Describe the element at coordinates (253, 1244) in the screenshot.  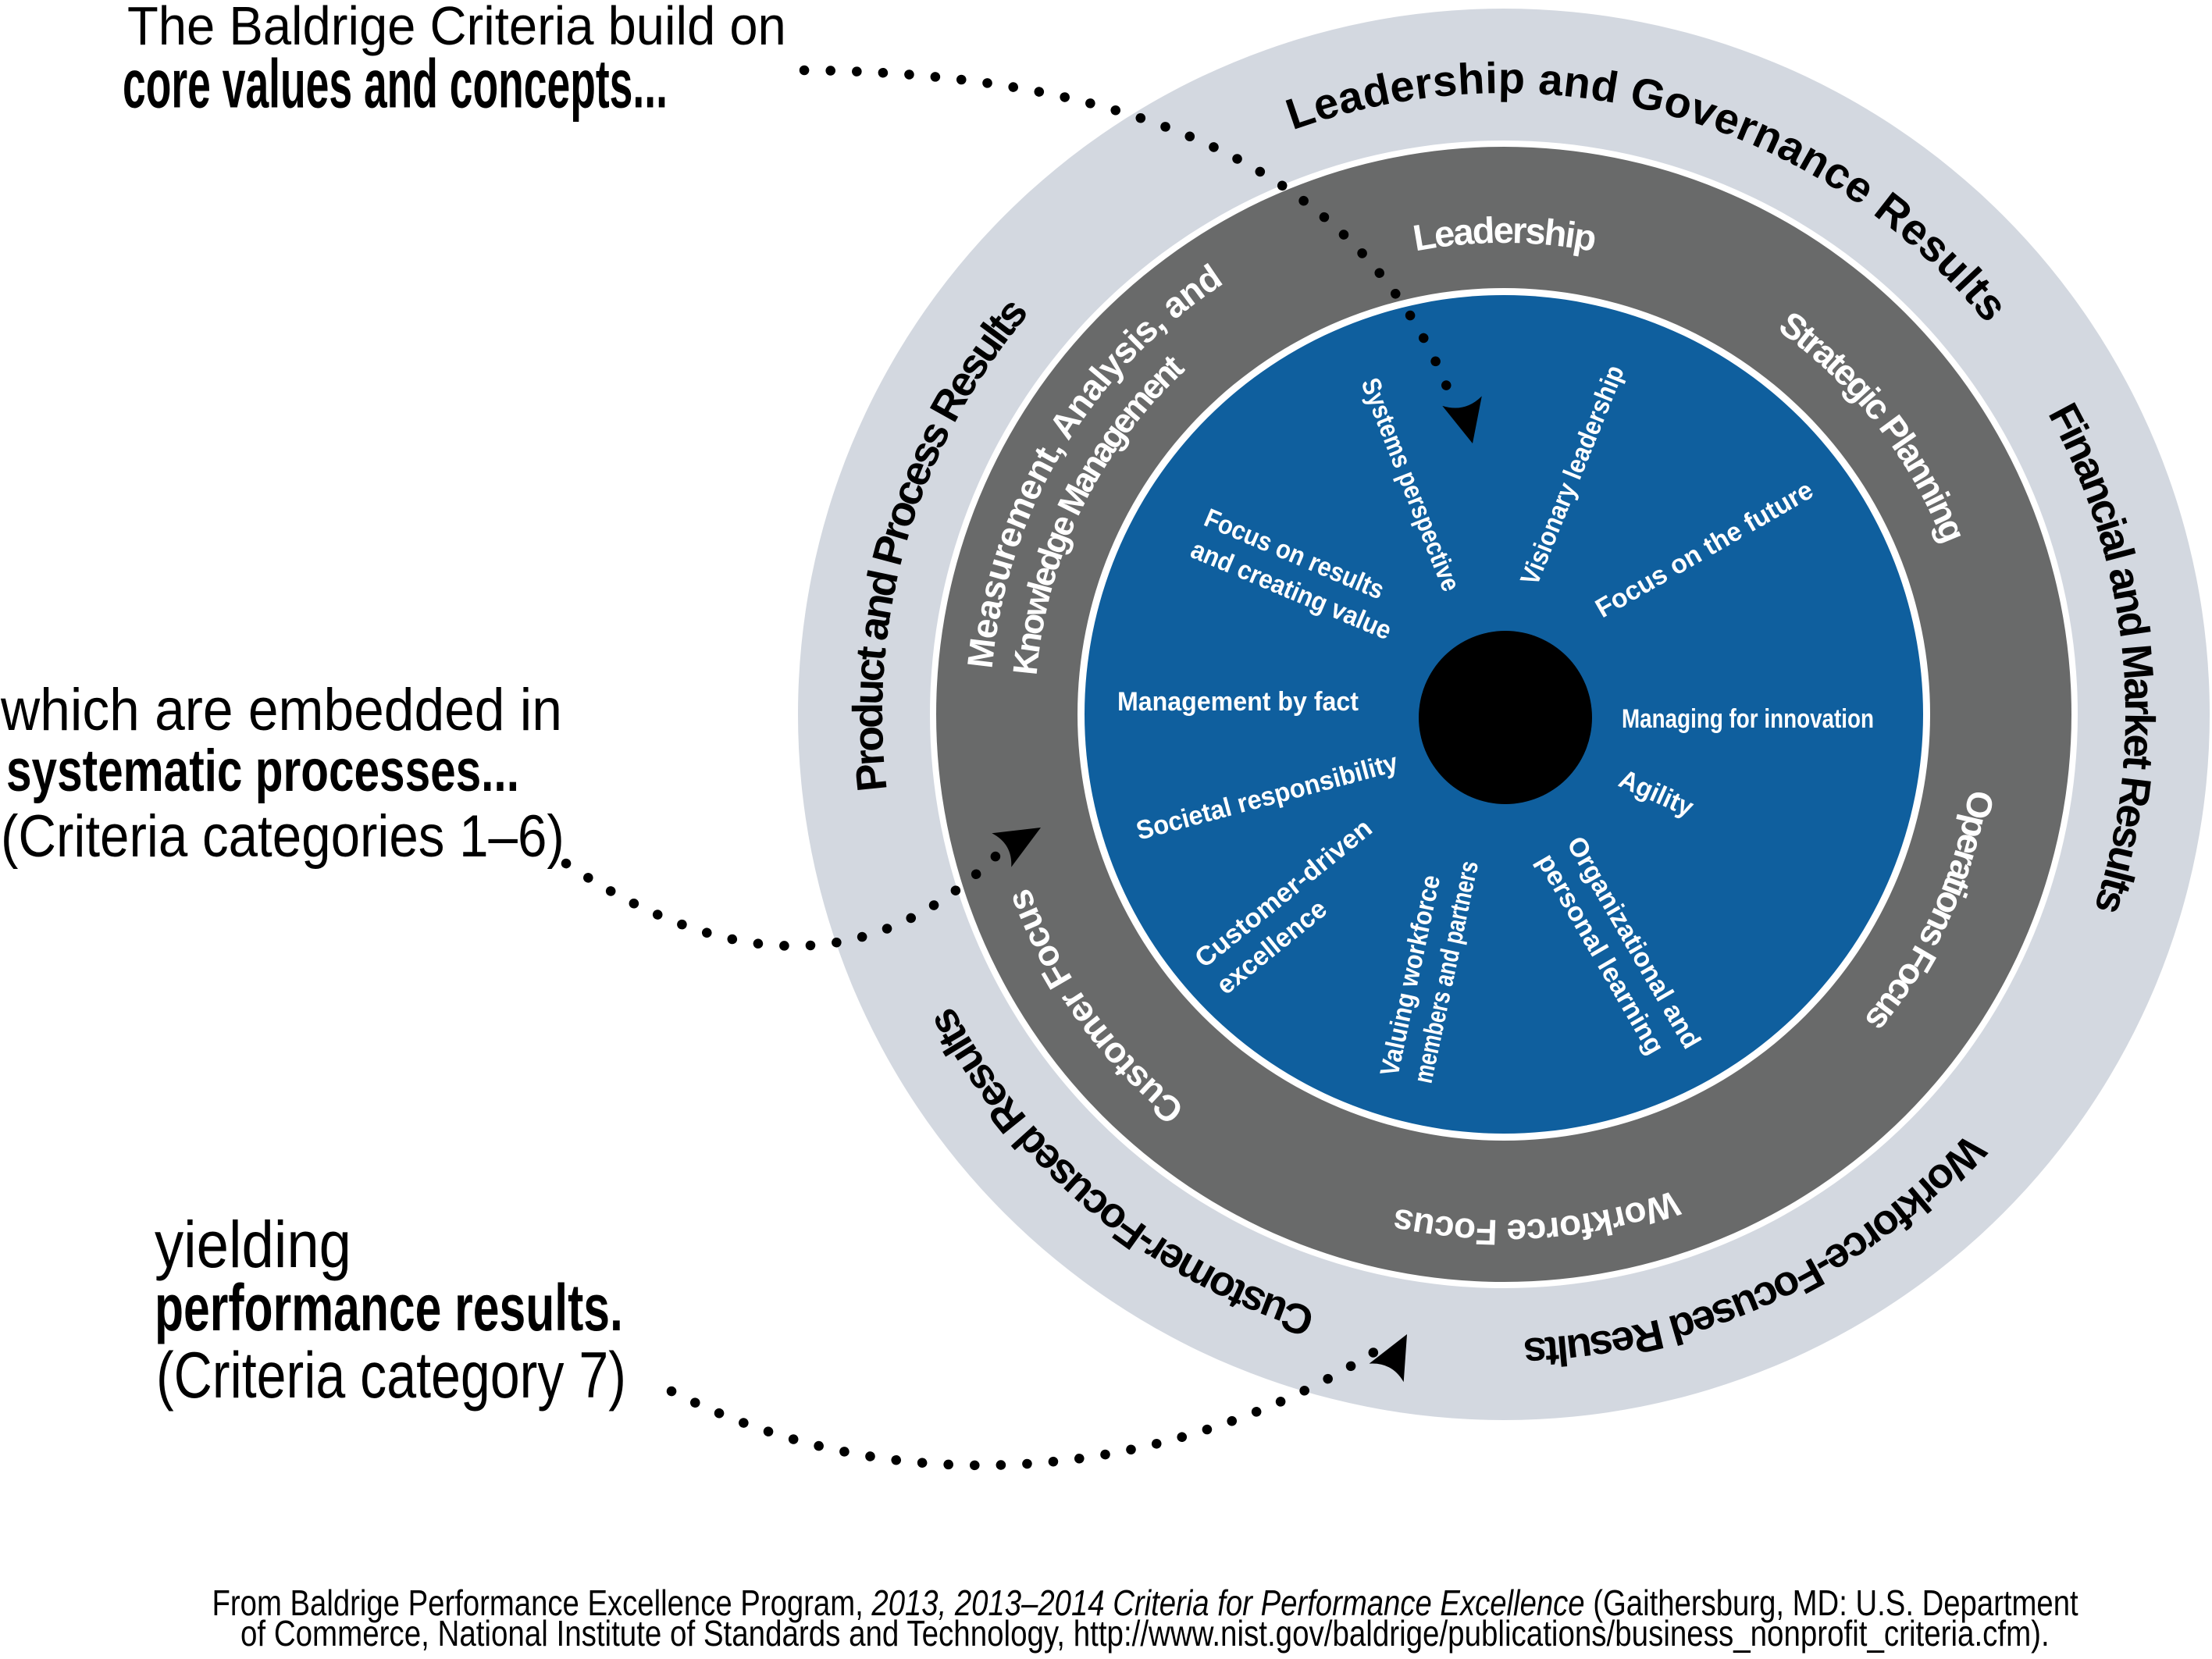
I see `svg-text: yielding` at that location.